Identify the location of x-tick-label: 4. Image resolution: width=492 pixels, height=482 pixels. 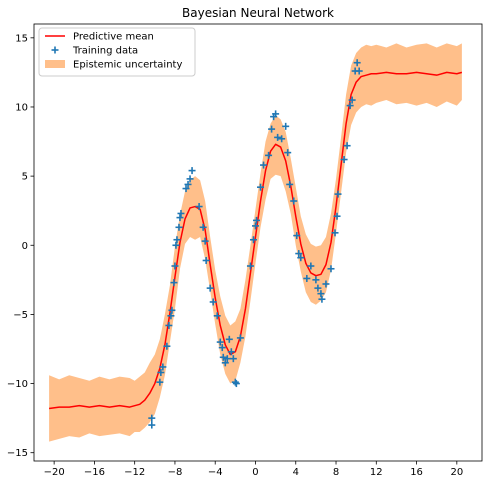
(296, 472).